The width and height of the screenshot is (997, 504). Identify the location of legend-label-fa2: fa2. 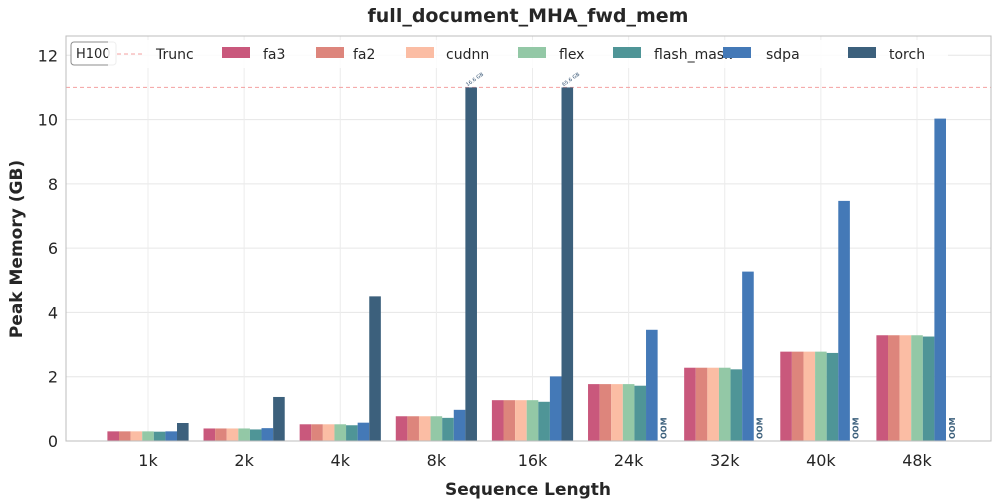
(364, 55).